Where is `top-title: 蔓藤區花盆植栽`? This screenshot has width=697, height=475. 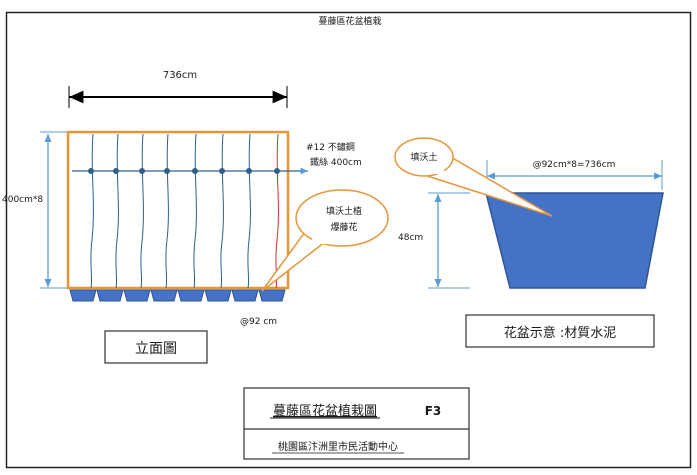 top-title: 蔓藤區花盆植栽 is located at coordinates (349, 21).